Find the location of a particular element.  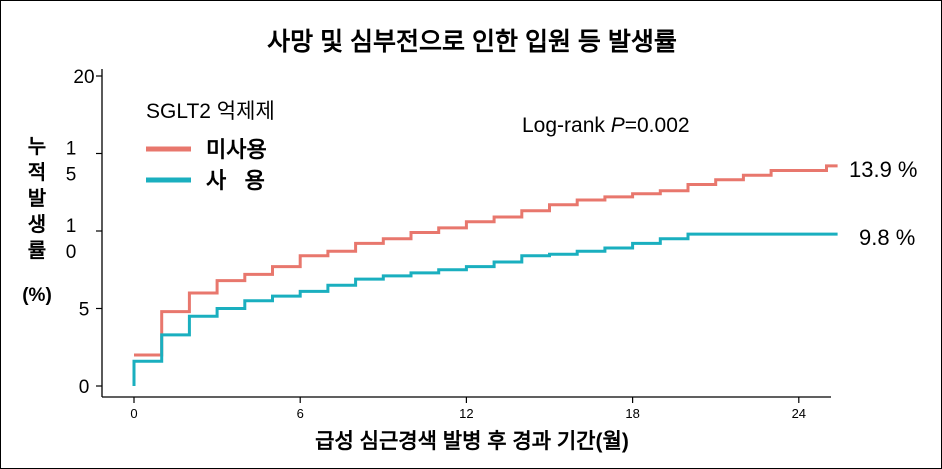

chart-title: 사망 및 심부전으로 인한 입원 등 발생률 is located at coordinates (472, 42).